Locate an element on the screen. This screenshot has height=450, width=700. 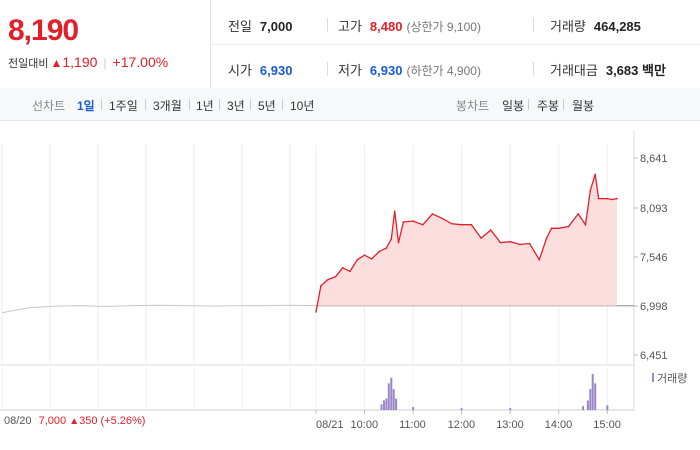
change-percent: +17.00% is located at coordinates (140, 62).